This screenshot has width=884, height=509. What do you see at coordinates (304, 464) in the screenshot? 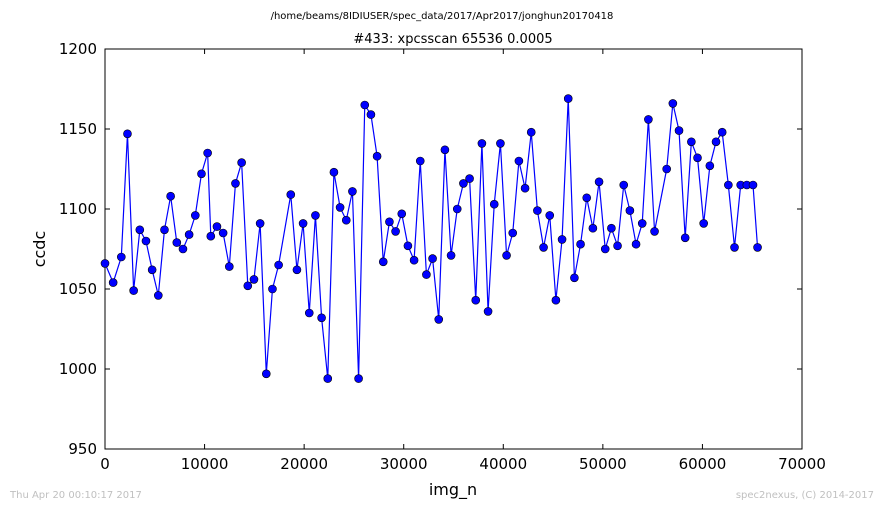
I see `x-tick-label: 20000` at bounding box center [304, 464].